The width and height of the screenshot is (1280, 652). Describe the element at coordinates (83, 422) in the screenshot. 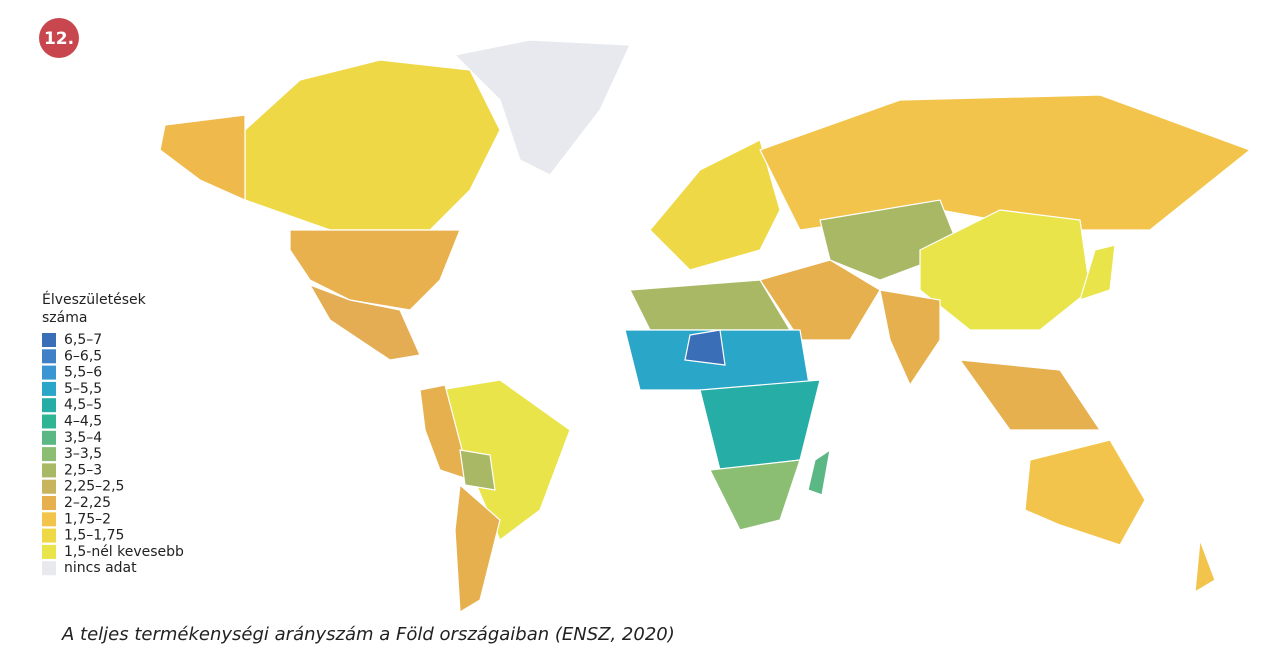

I see `legend-label: 4–4,5` at that location.